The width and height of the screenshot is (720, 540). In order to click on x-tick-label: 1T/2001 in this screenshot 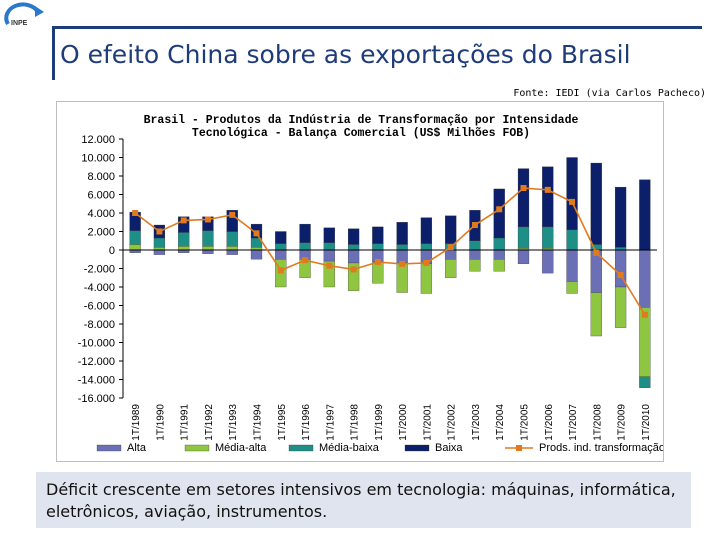, I will do `click(427, 422)`.